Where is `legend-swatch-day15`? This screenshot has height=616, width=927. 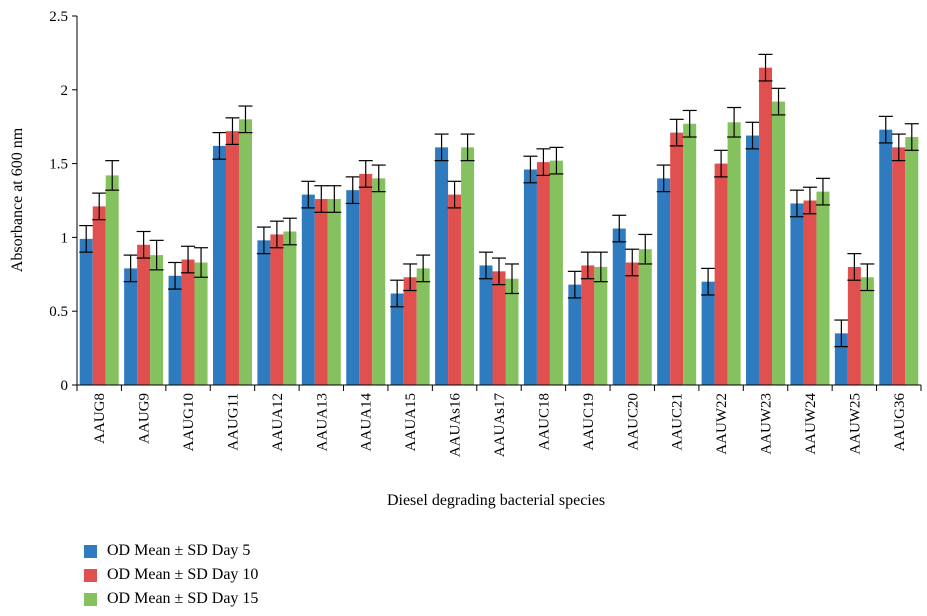
legend-swatch-day15 is located at coordinates (90, 599).